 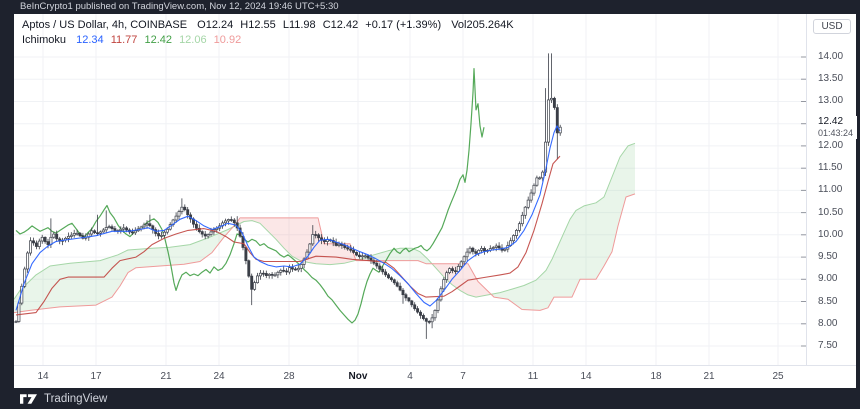 What do you see at coordinates (410, 376) in the screenshot?
I see `time-axis-label: 4` at bounding box center [410, 376].